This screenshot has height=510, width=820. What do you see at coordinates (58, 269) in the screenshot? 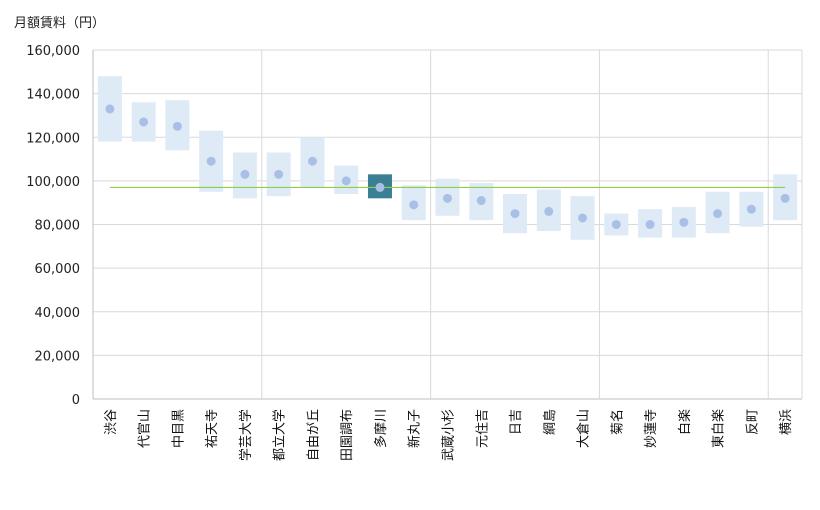
I see `y-tick-label: 60,000` at bounding box center [58, 269].